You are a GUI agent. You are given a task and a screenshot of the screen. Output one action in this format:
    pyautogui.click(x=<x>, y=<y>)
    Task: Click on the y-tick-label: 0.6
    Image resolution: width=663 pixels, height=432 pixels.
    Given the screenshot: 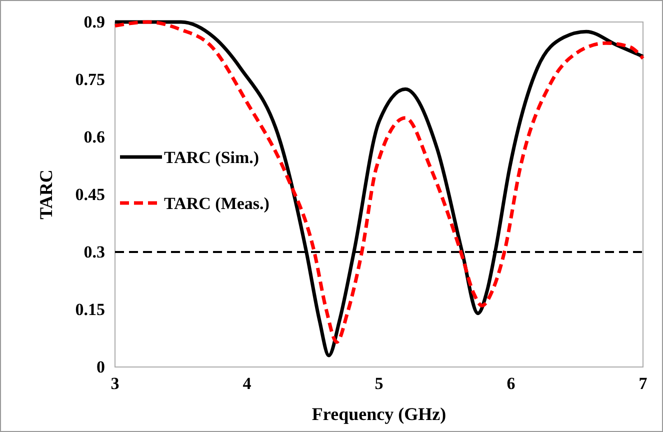 What is the action you would take?
    pyautogui.click(x=94, y=136)
    